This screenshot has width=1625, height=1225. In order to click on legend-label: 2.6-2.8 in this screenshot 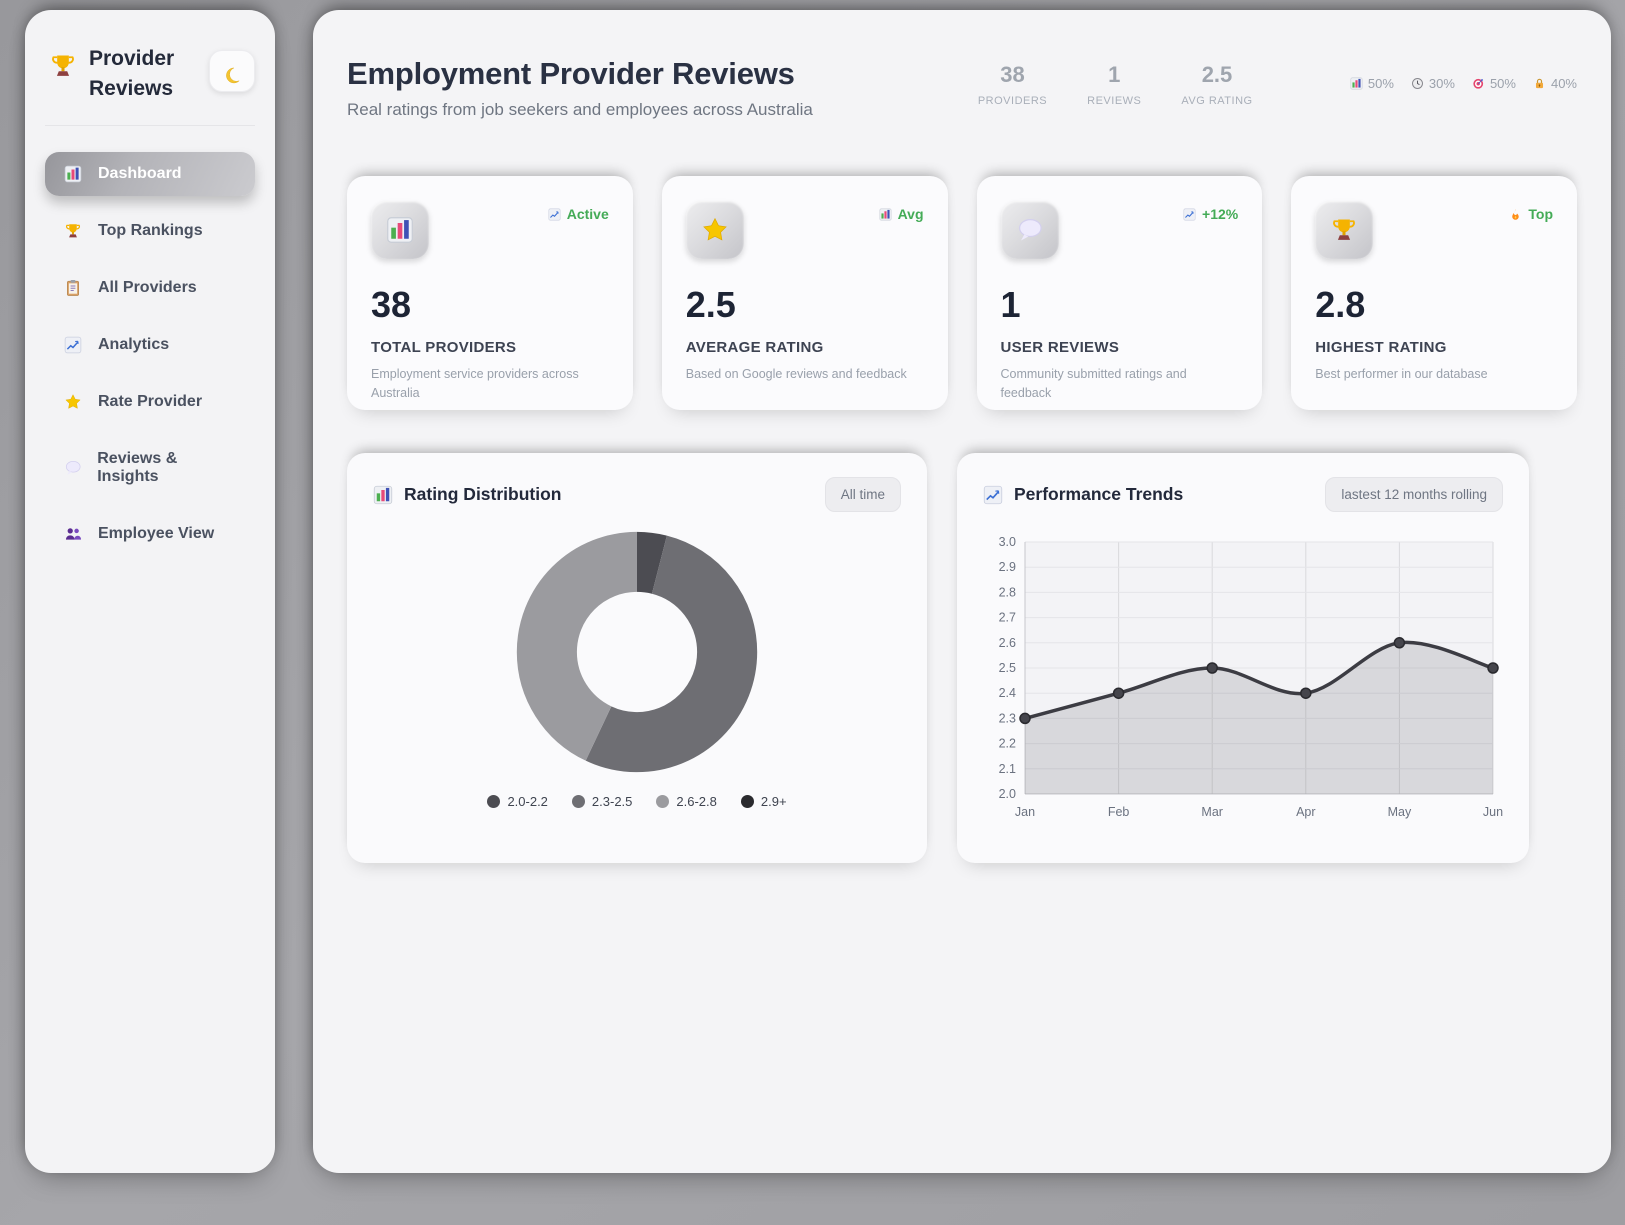, I will do `click(696, 801)`.